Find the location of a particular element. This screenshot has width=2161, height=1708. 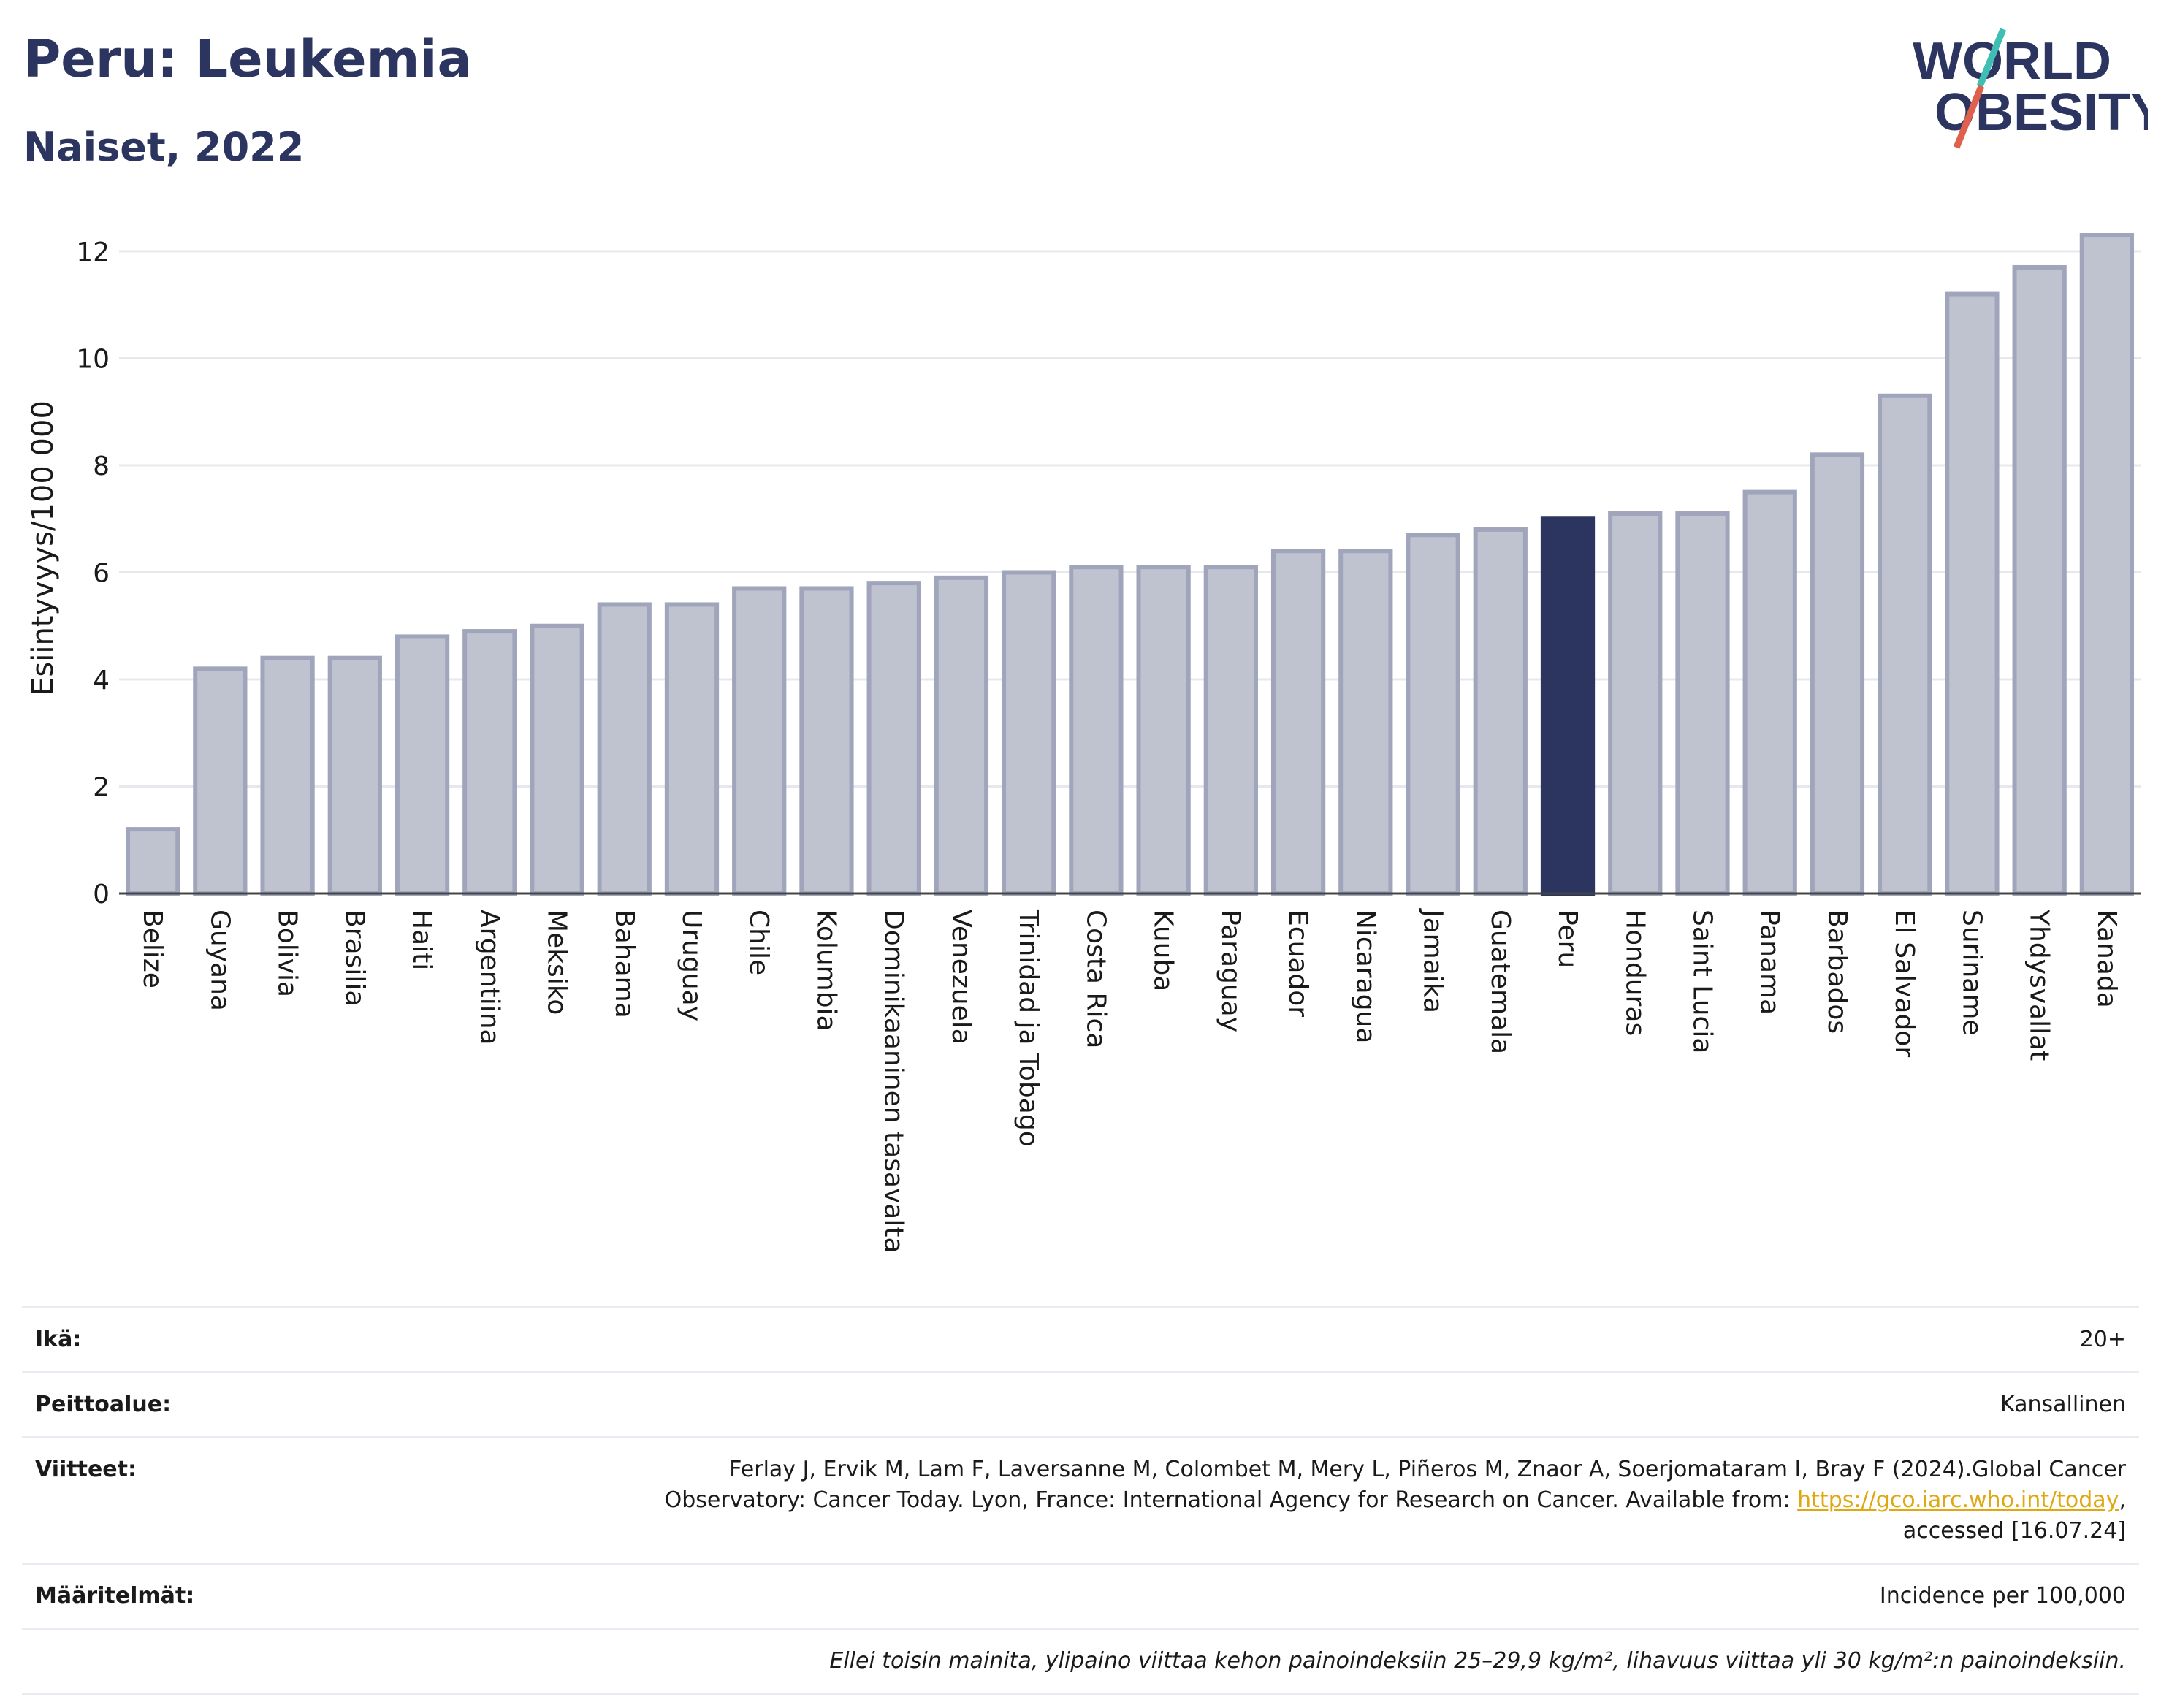

y-tick-label: 8 is located at coordinates (102, 466).